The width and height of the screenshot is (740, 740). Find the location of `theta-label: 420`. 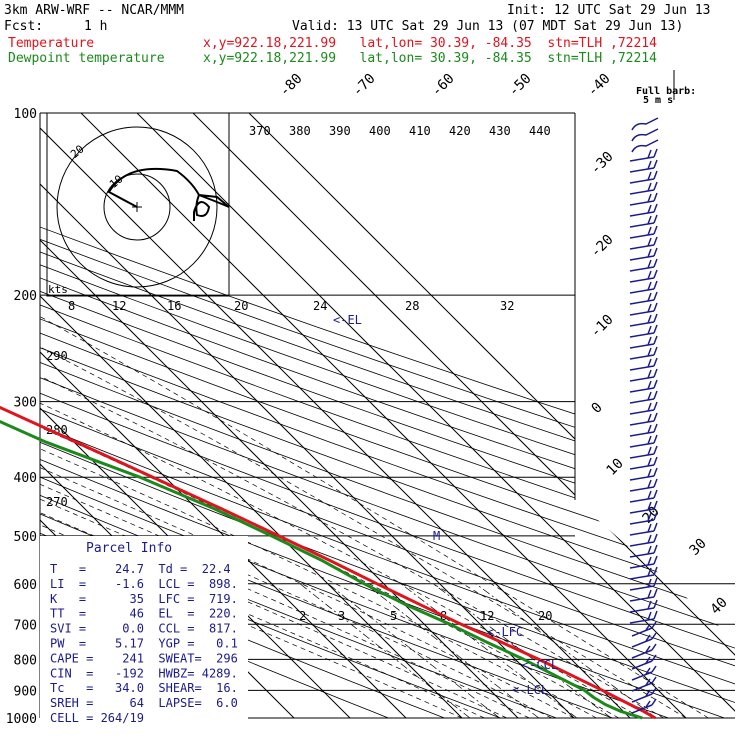

theta-label: 420 is located at coordinates (460, 131).